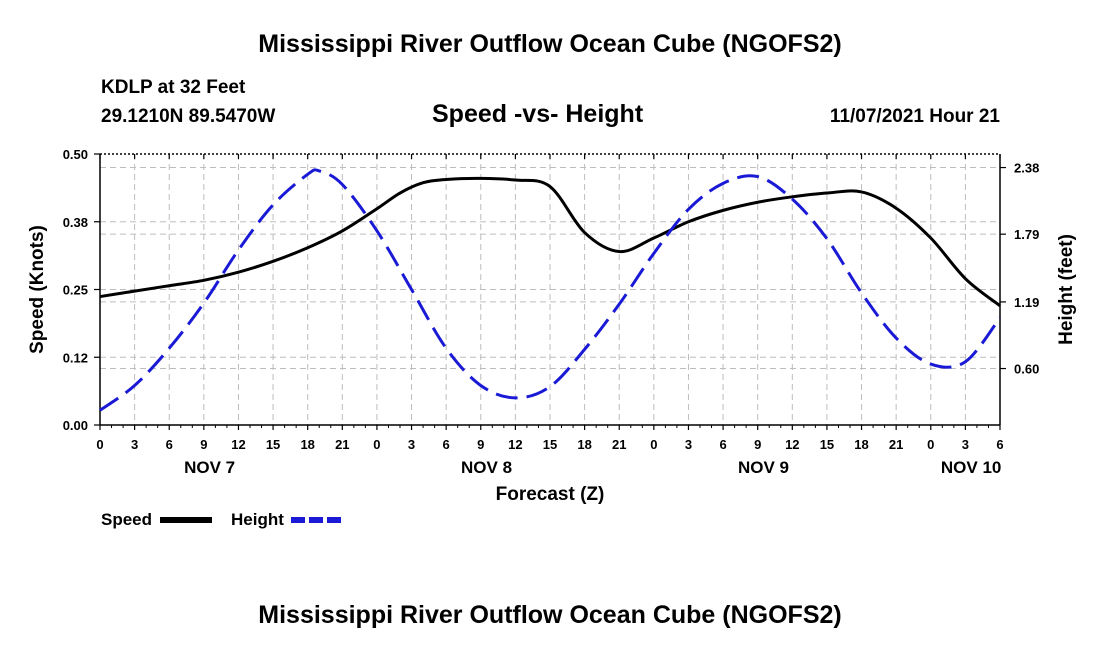 This screenshot has height=650, width=1100. I want to click on y-tick-label: 0.12, so click(75, 357).